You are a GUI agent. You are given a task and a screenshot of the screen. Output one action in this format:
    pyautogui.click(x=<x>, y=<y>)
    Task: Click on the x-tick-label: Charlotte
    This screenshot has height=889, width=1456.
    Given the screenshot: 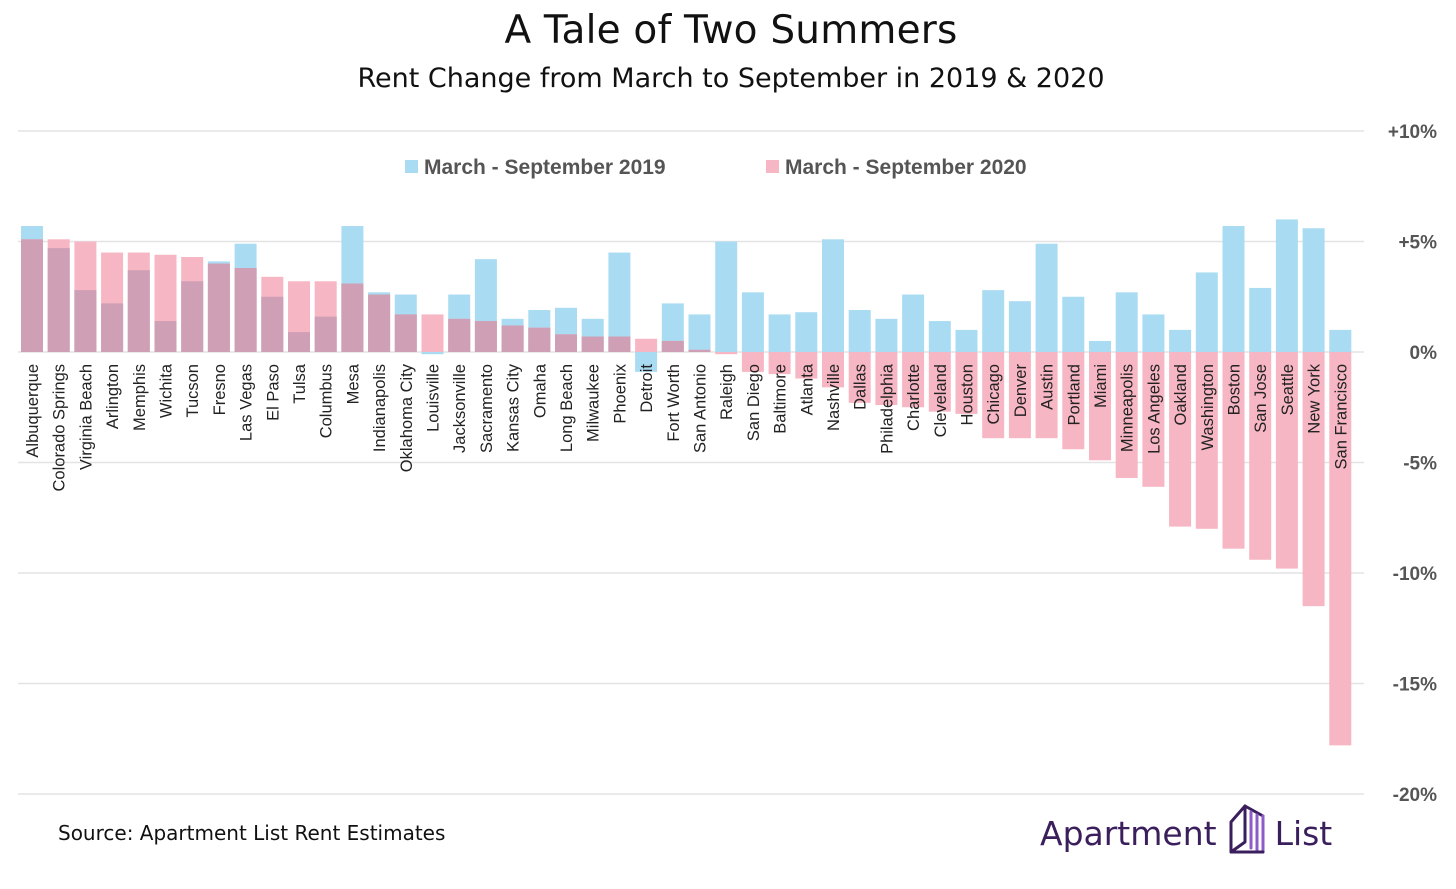 What is the action you would take?
    pyautogui.click(x=914, y=397)
    